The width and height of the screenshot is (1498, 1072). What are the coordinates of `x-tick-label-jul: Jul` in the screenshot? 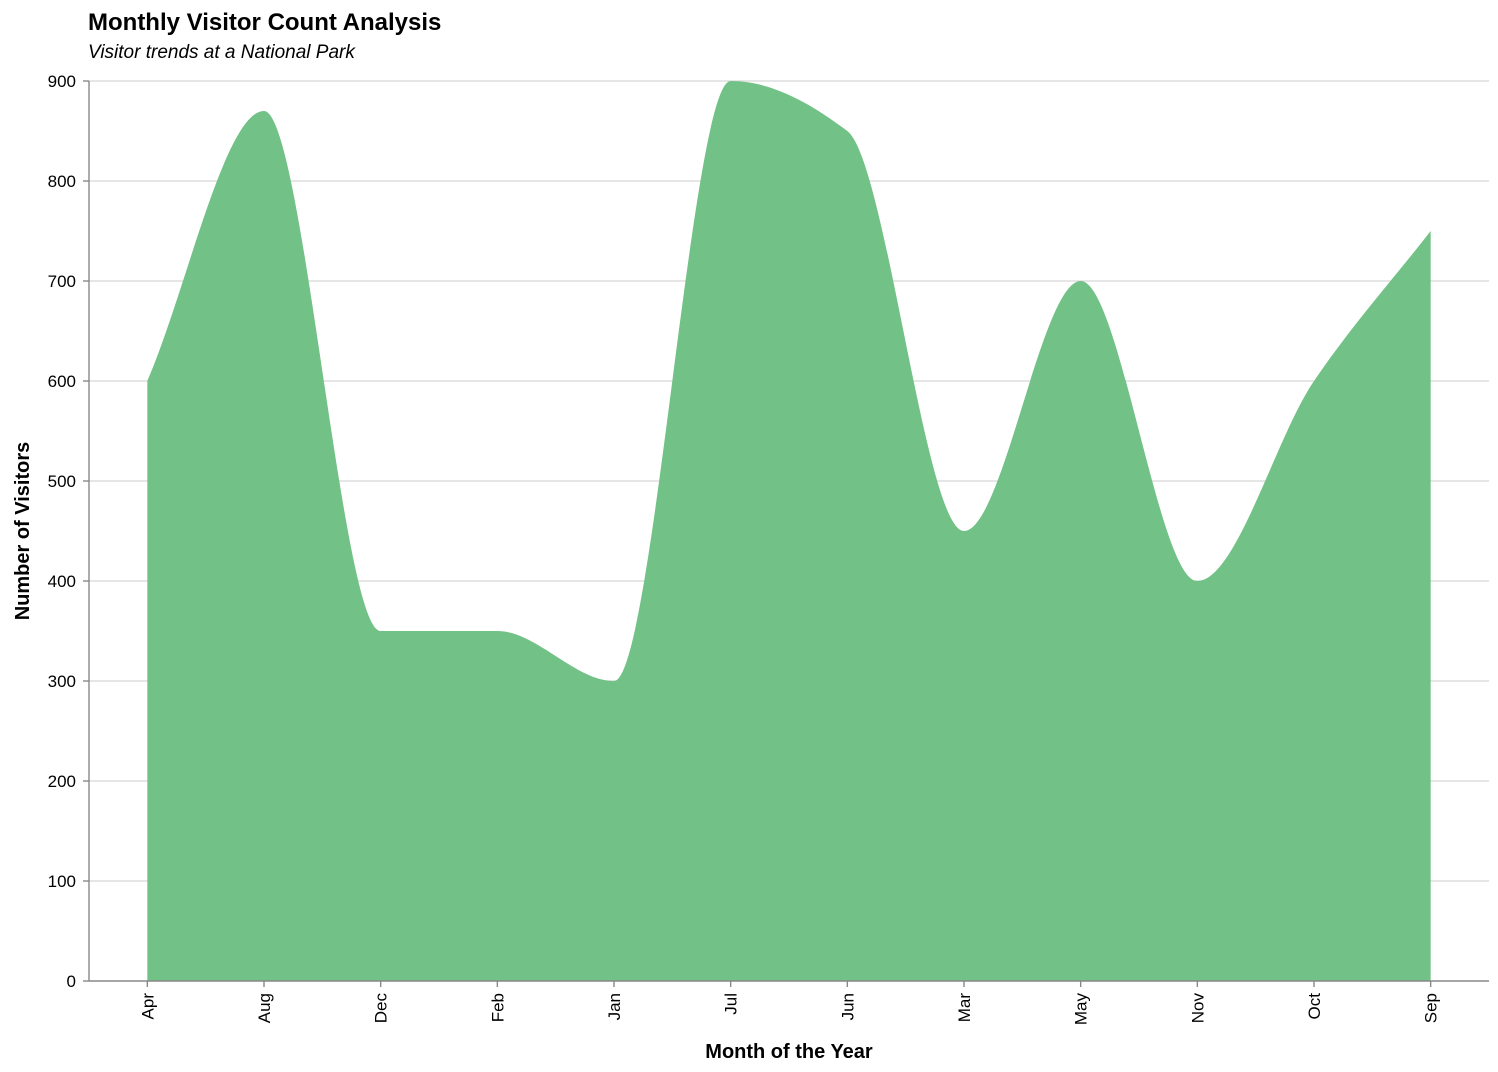 It's located at (731, 1004).